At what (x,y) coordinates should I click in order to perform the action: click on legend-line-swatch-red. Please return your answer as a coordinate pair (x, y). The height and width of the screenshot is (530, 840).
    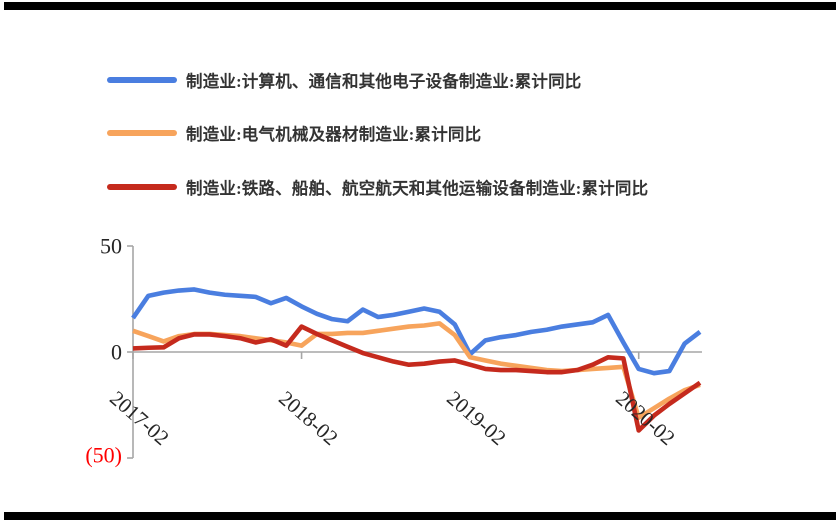
    Looking at the image, I should click on (142, 187).